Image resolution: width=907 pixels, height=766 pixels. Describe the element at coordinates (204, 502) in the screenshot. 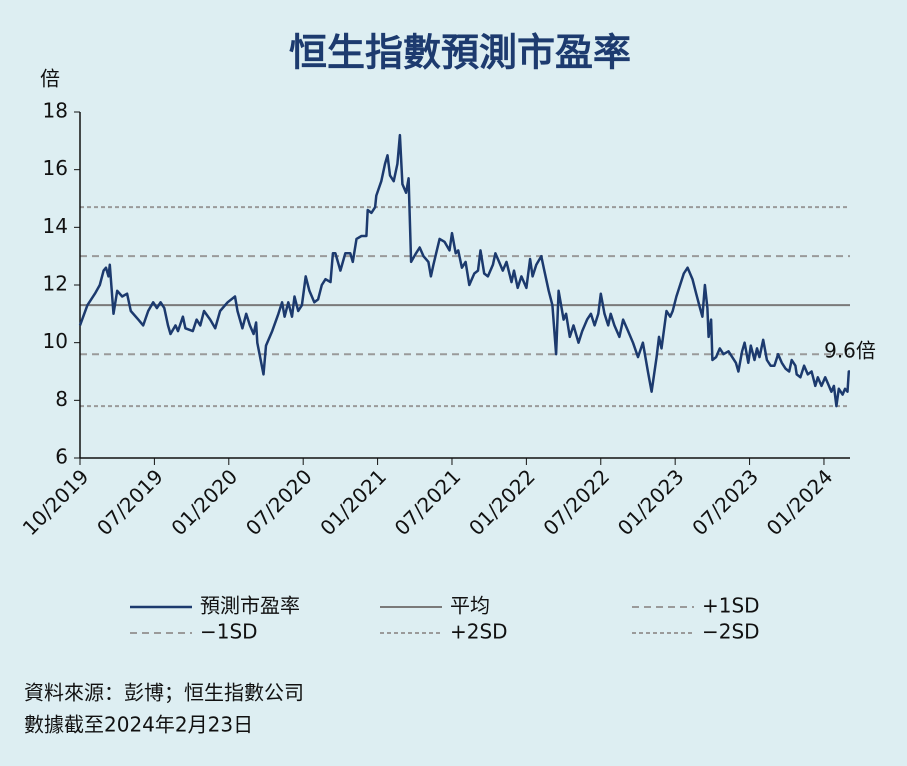

I see `x-tick-label: 01/2020` at that location.